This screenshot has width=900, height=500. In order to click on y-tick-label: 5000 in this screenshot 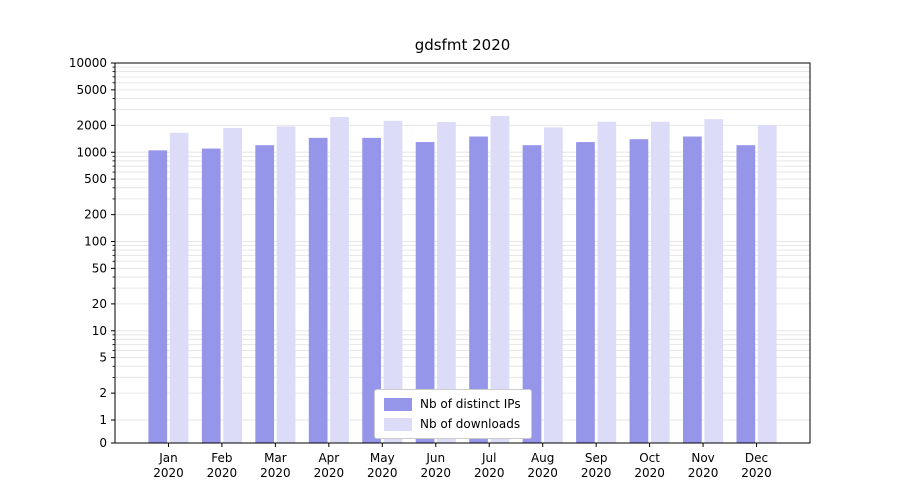, I will do `click(91, 90)`.